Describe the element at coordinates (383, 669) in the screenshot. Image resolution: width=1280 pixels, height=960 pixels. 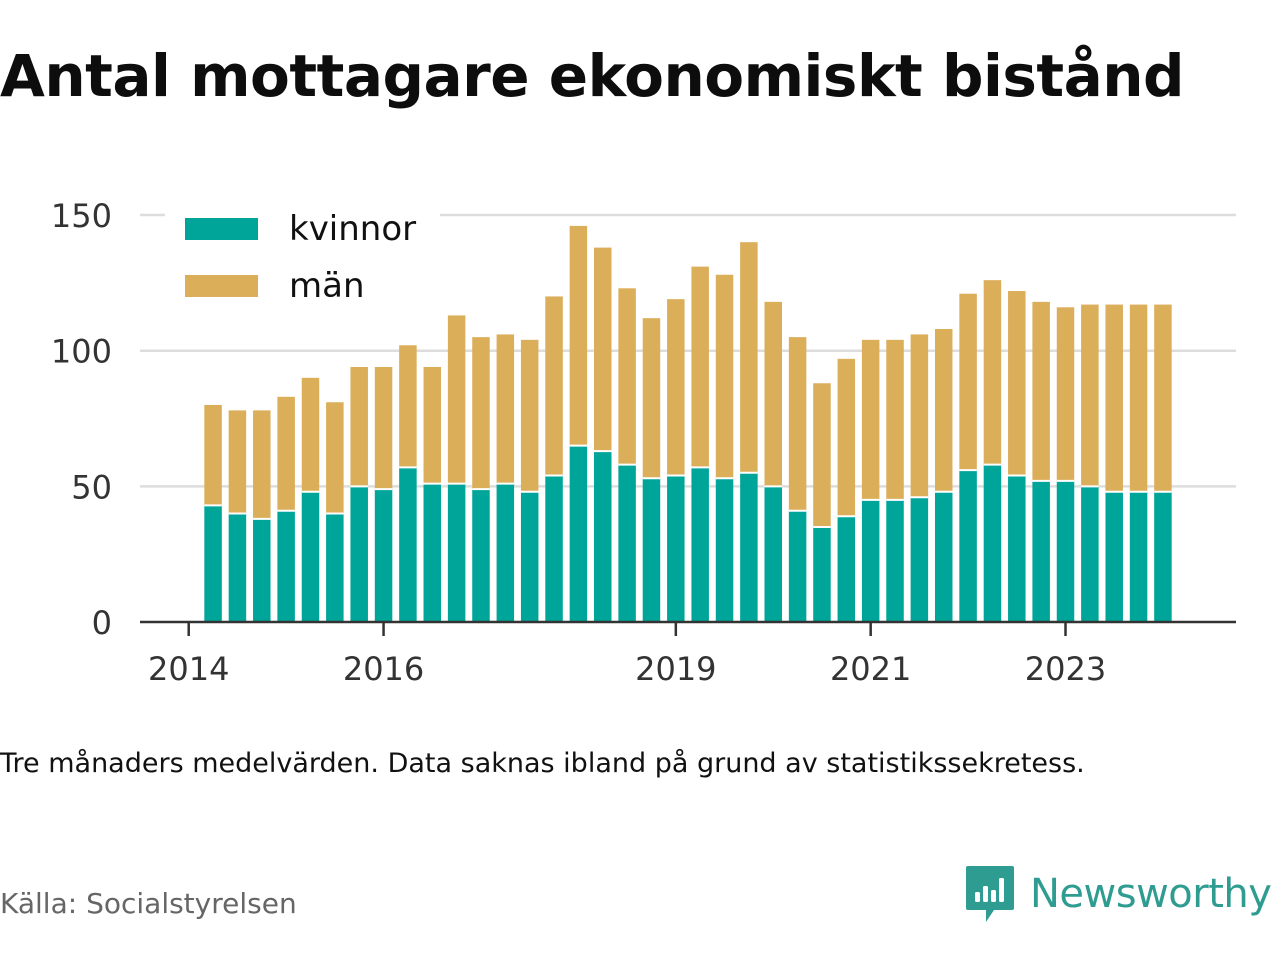
I see `x-tick-label: 2016` at that location.